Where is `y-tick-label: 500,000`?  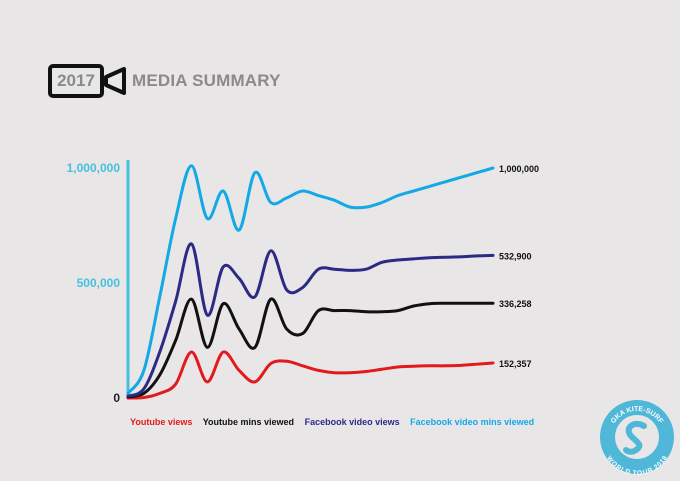 y-tick-label: 500,000 is located at coordinates (99, 283).